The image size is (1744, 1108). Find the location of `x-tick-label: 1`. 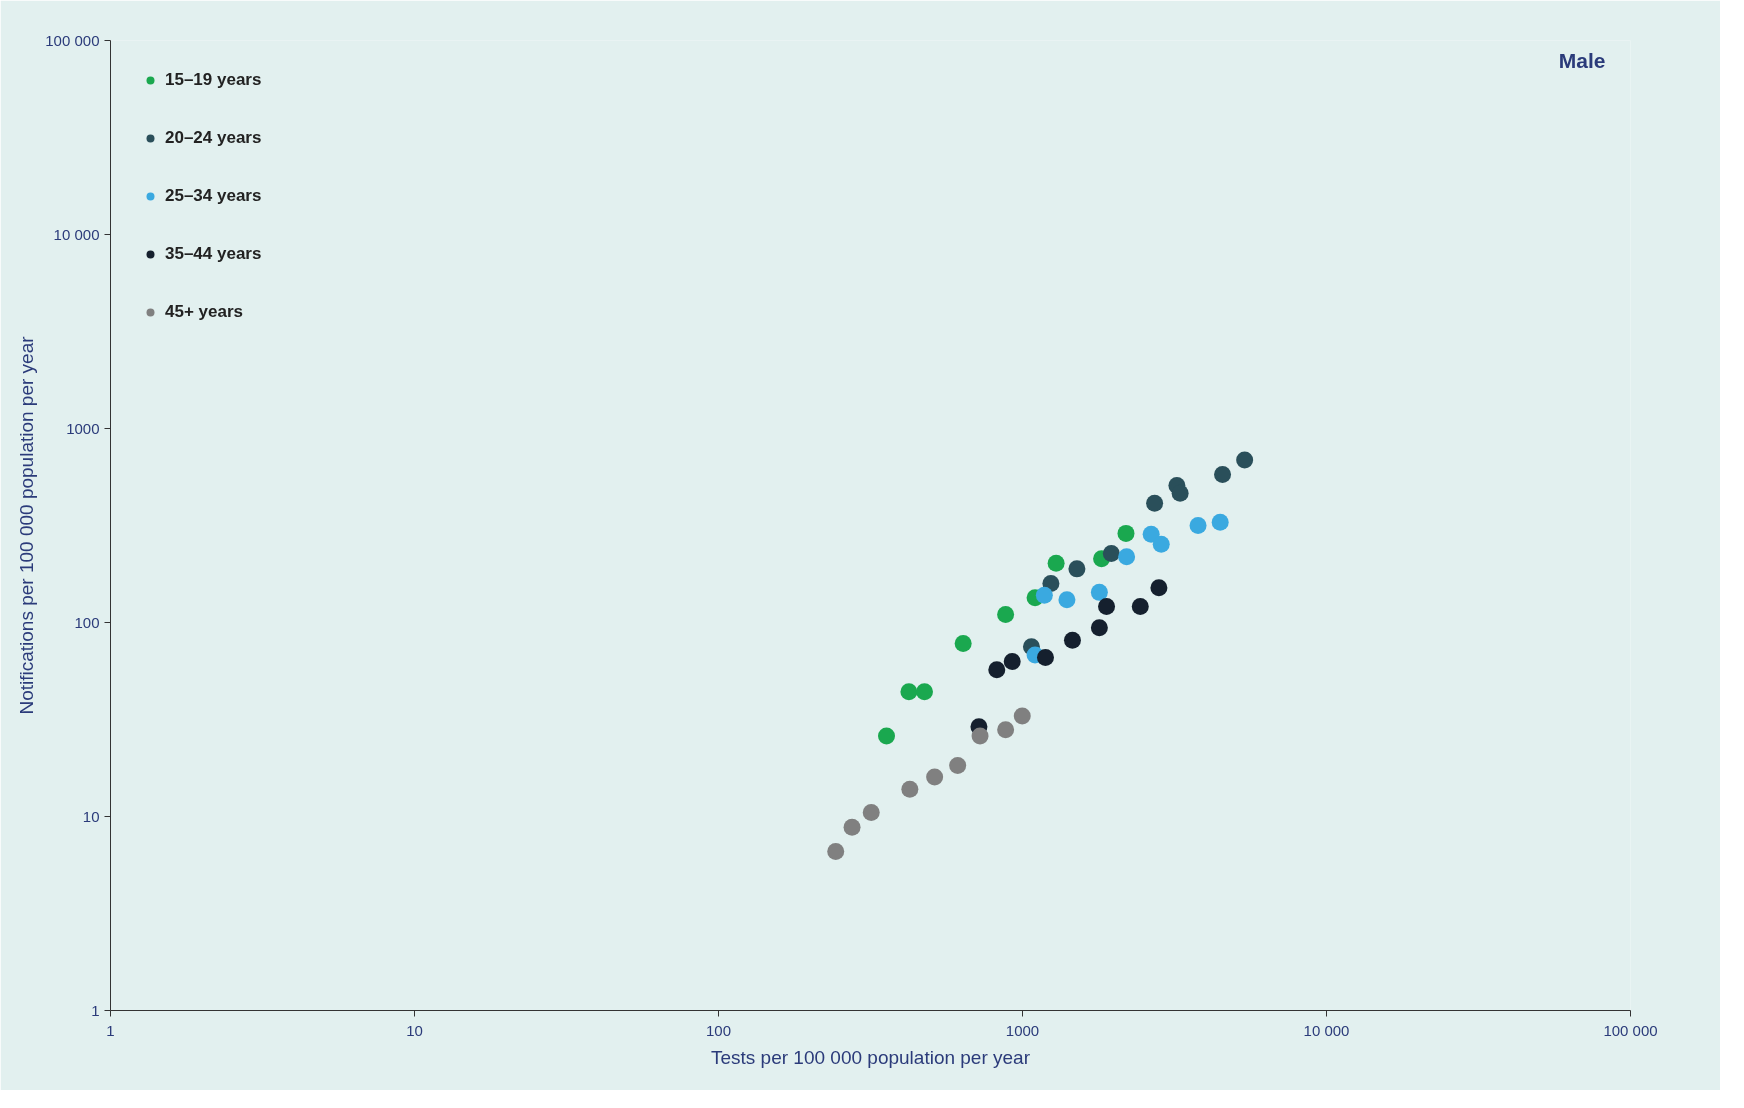

x-tick-label: 1 is located at coordinates (110, 1030).